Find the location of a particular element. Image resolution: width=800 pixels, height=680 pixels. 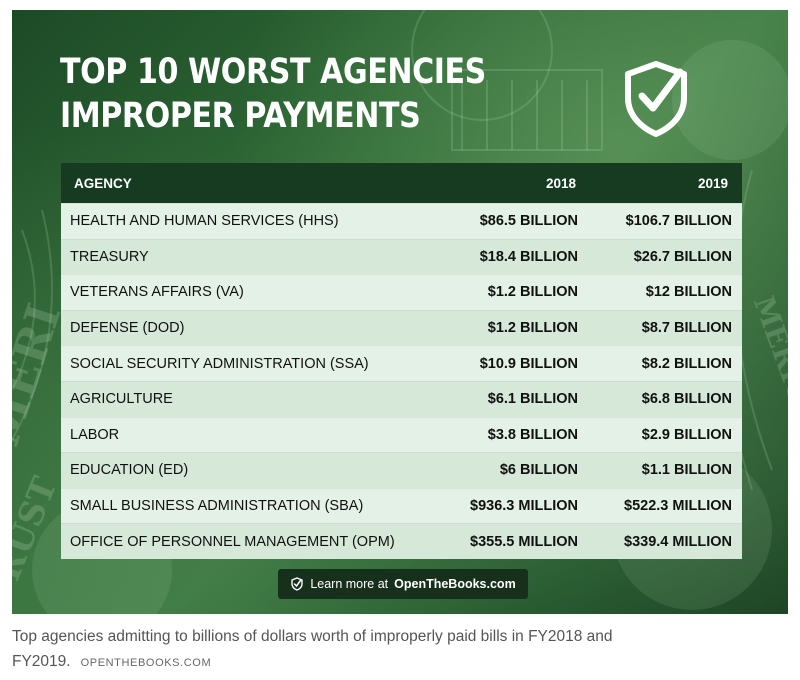

value-2018-cell: $3.8 BILLION is located at coordinates (532, 434).